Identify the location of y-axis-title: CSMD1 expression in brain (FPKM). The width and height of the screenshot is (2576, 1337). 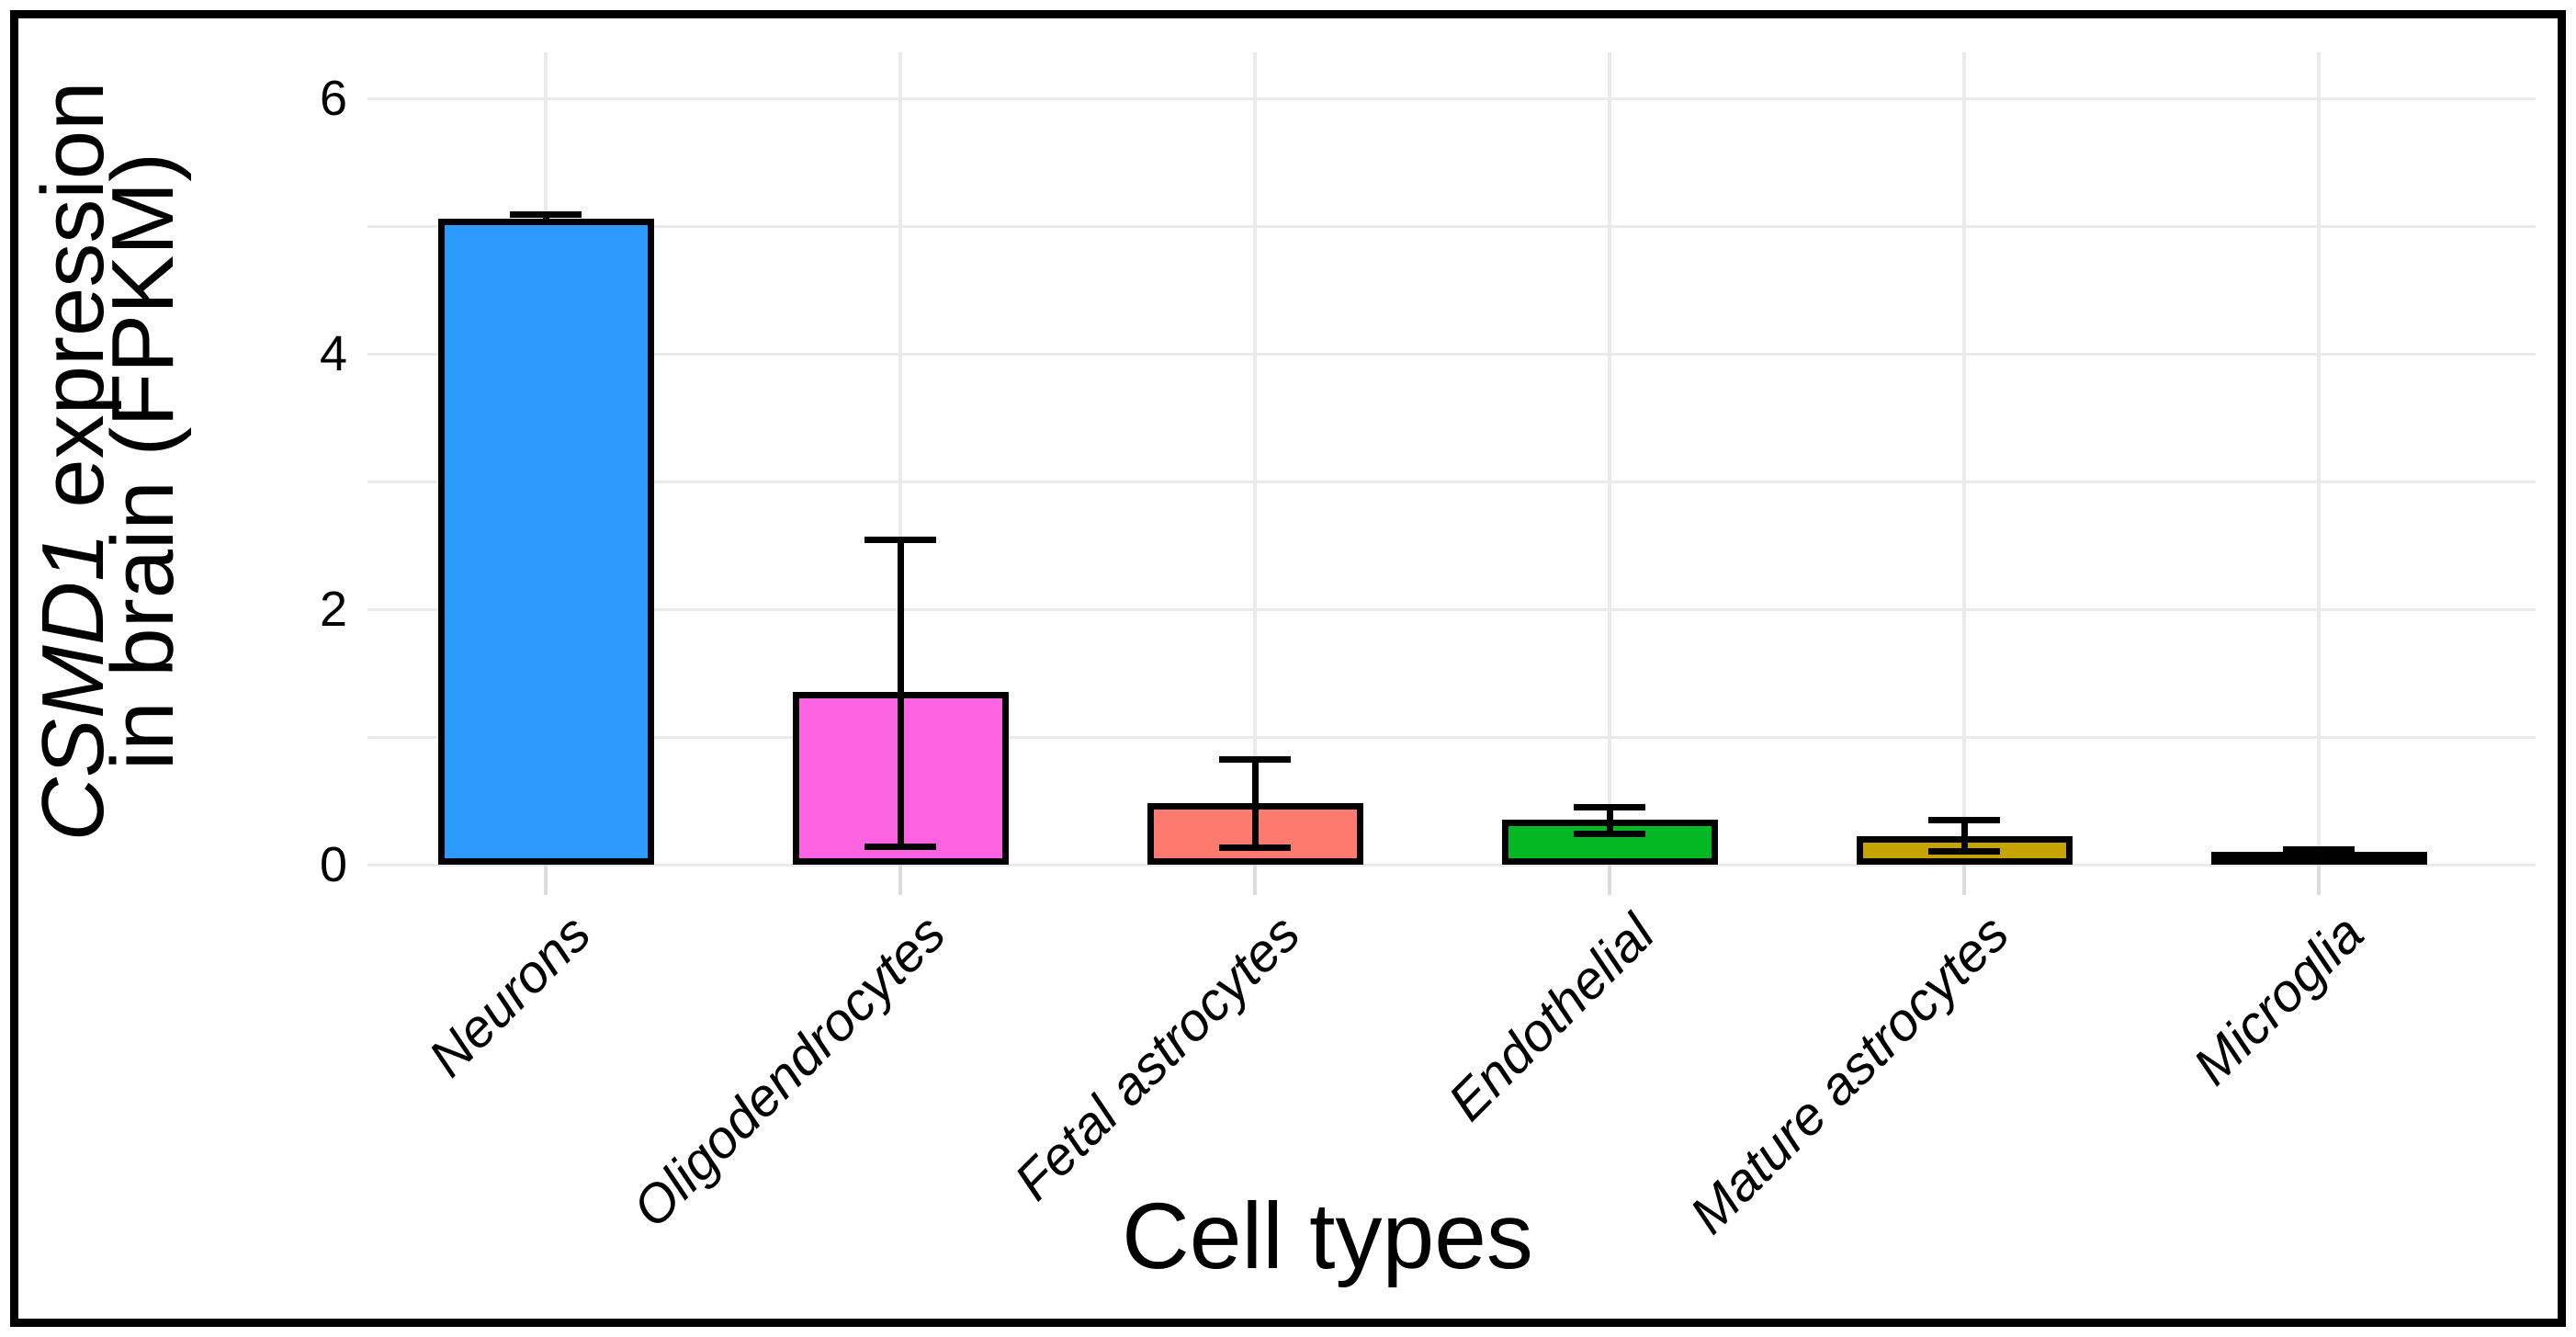
(108, 462).